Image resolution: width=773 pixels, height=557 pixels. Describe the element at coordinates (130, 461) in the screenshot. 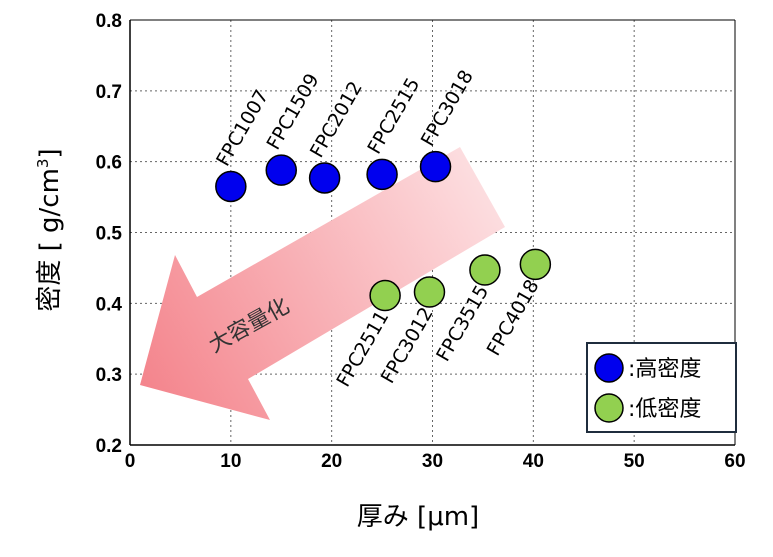

I see `x-tick-label: 0` at that location.